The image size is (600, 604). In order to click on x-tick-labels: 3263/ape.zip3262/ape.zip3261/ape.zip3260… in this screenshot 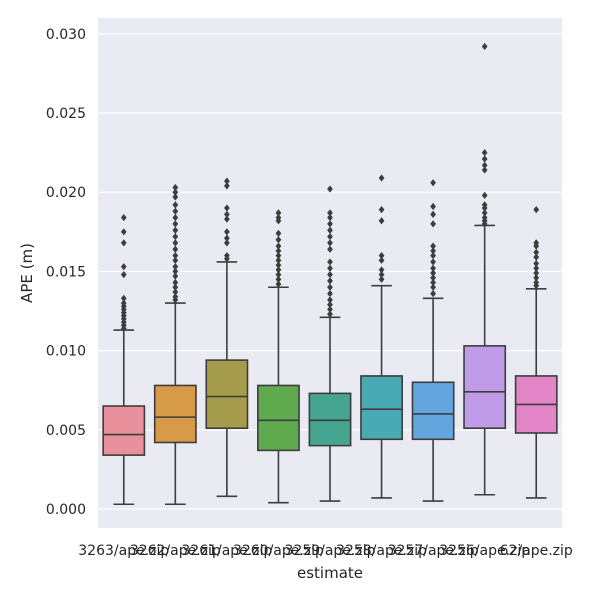, I will do `click(325, 551)`.